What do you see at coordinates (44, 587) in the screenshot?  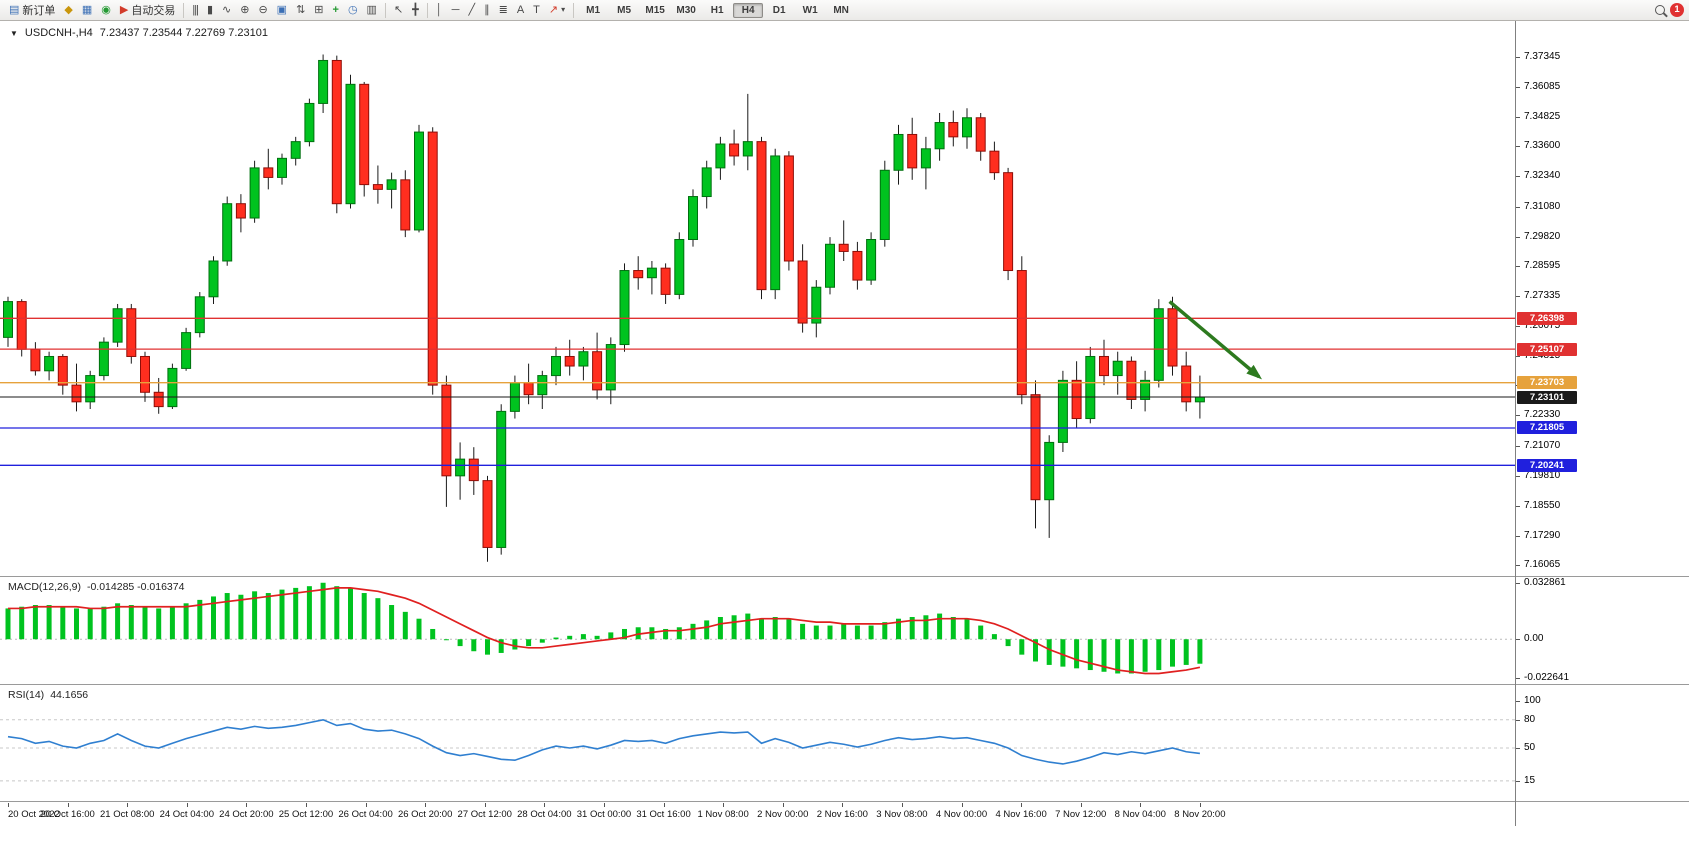 I see `macd-name: MACD(12,26,9)` at bounding box center [44, 587].